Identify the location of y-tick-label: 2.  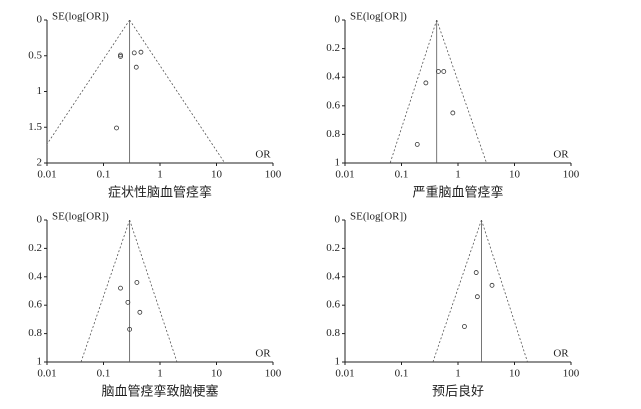
(40, 163).